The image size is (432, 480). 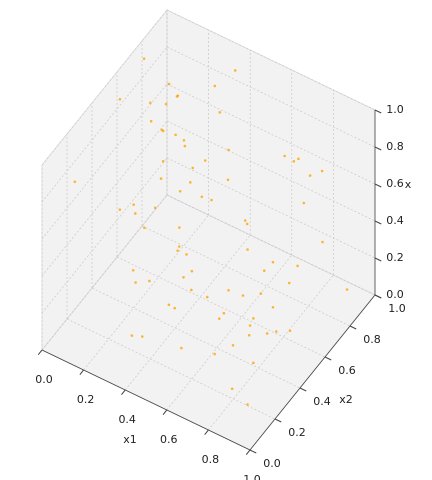 What do you see at coordinates (211, 459) in the screenshot?
I see `x-tick-label: 0.8` at bounding box center [211, 459].